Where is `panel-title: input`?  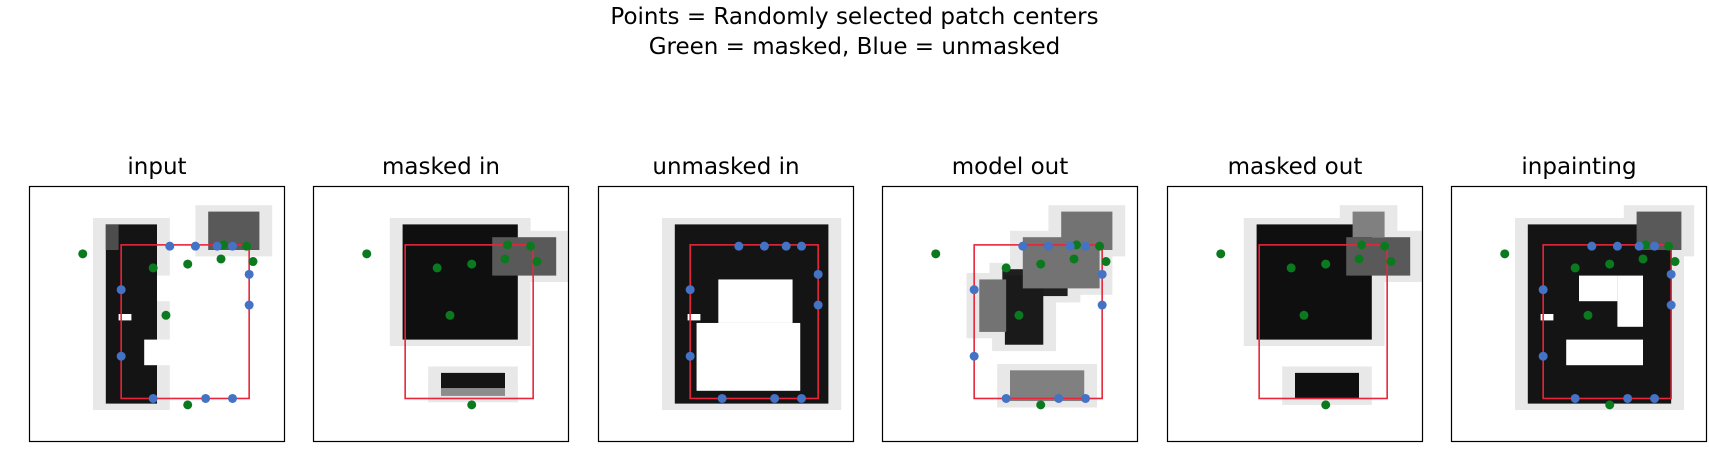 panel-title: input is located at coordinates (157, 167).